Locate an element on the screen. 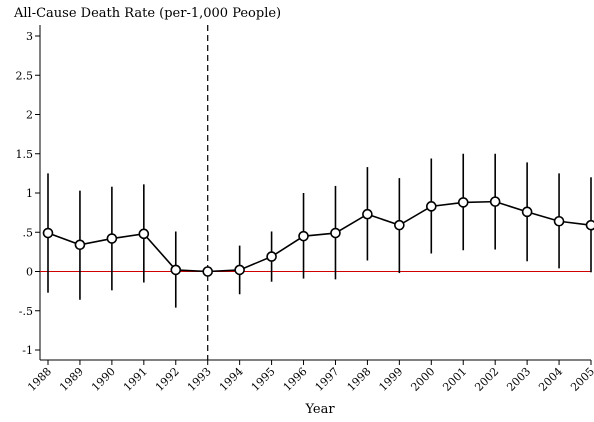 Image resolution: width=594 pixels, height=422 pixels. x-tick-label: 2004 is located at coordinates (550, 379).